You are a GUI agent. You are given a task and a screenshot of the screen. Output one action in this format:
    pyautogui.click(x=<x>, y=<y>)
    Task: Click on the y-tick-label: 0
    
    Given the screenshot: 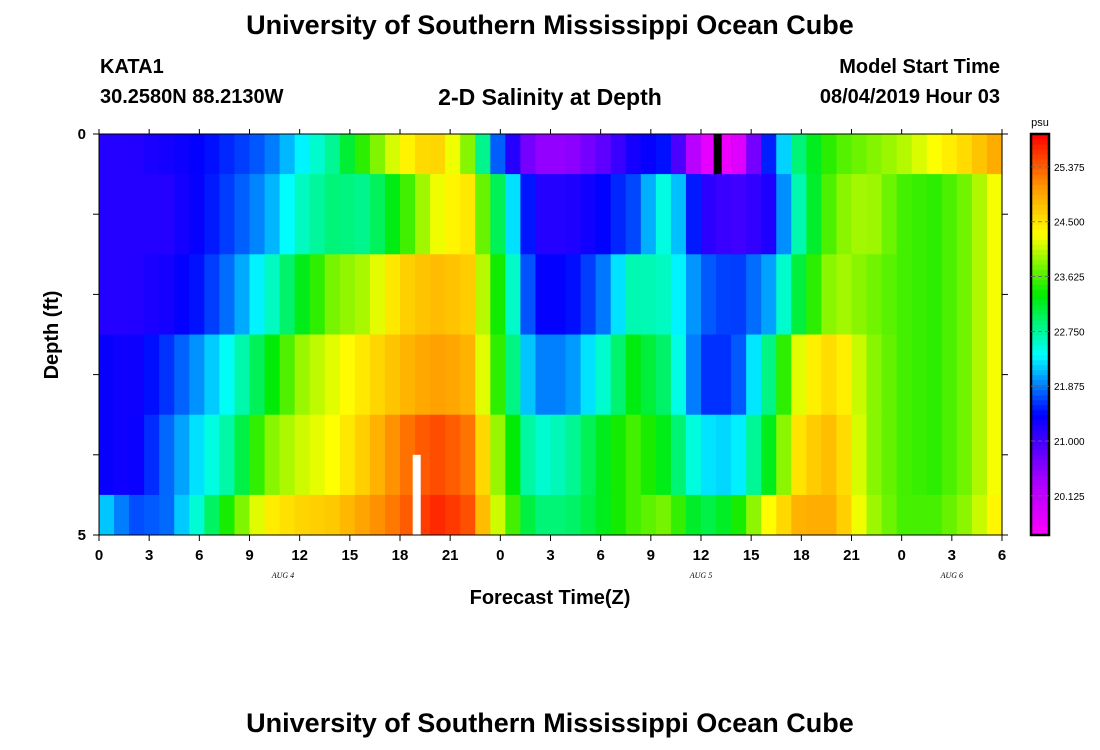 What is the action you would take?
    pyautogui.click(x=82, y=134)
    